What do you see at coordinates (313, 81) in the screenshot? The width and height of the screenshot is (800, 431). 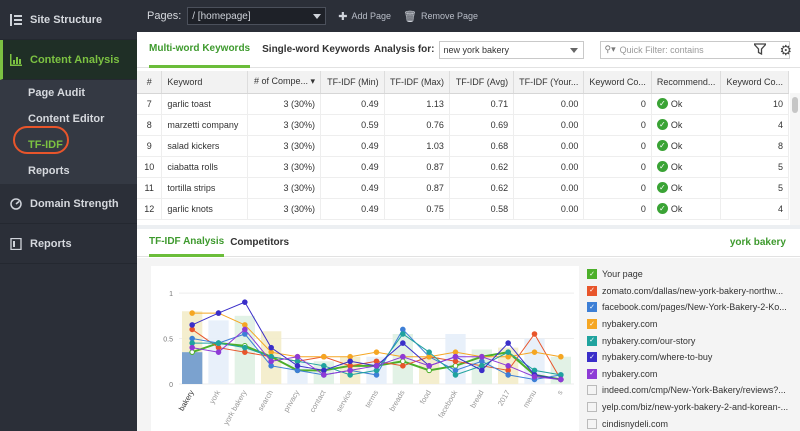 I see `sort-down-icon: ▾` at bounding box center [313, 81].